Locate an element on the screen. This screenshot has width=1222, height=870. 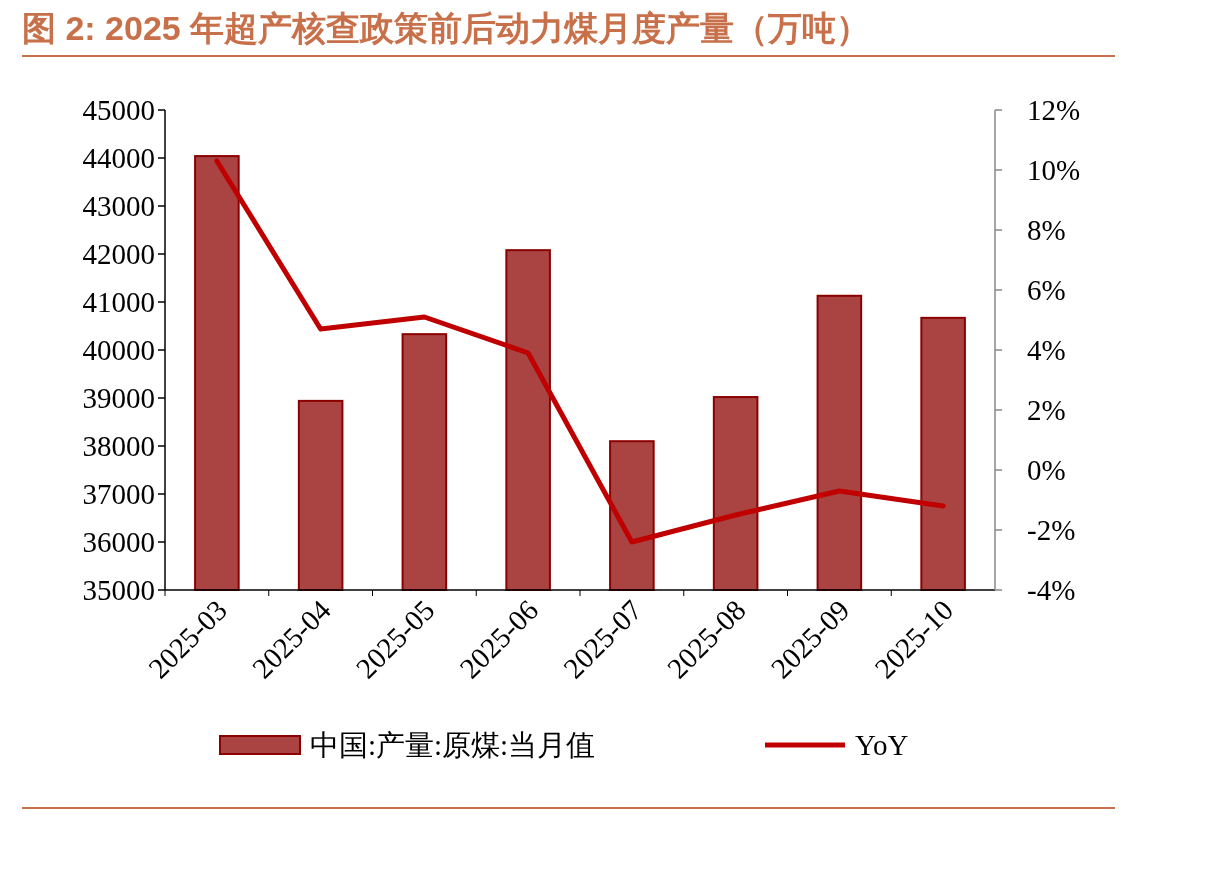
y2-tick-label: 0% is located at coordinates (1046, 470).